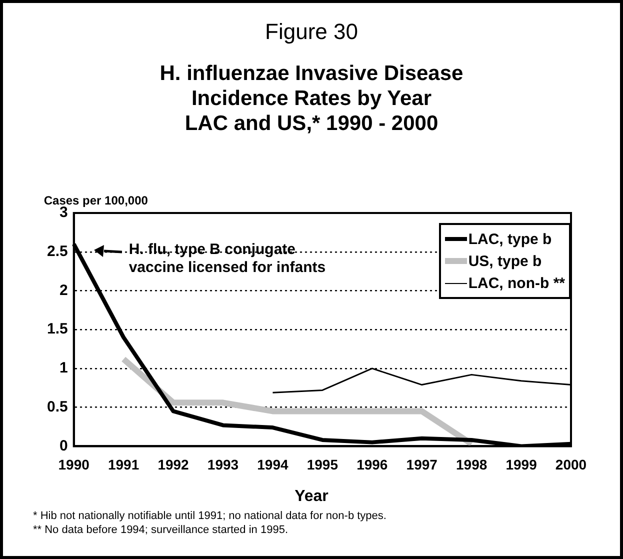 Image resolution: width=623 pixels, height=559 pixels. What do you see at coordinates (57, 329) in the screenshot?
I see `y-tick-label: 1.5` at bounding box center [57, 329].